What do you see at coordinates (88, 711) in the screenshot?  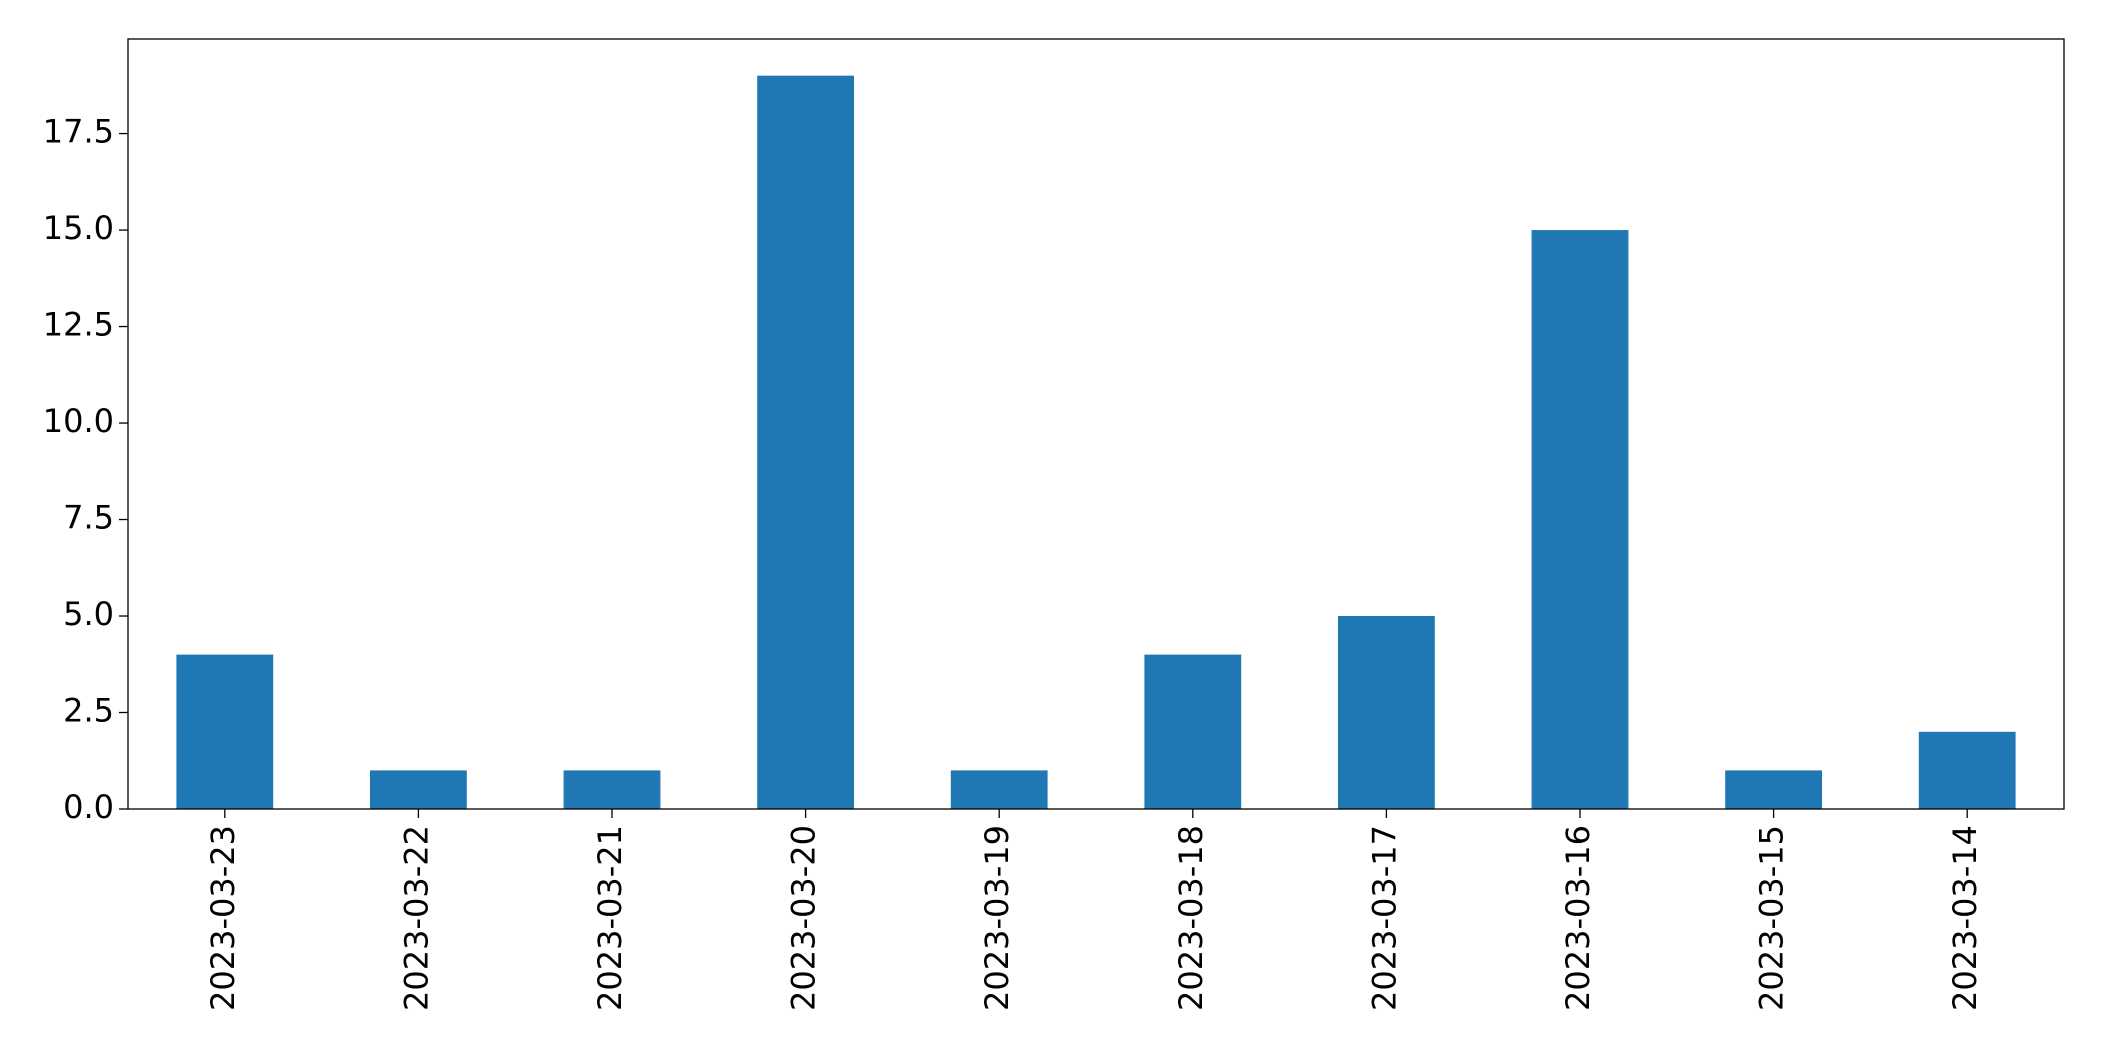 I see `y-tick-label: 2.5` at bounding box center [88, 711].